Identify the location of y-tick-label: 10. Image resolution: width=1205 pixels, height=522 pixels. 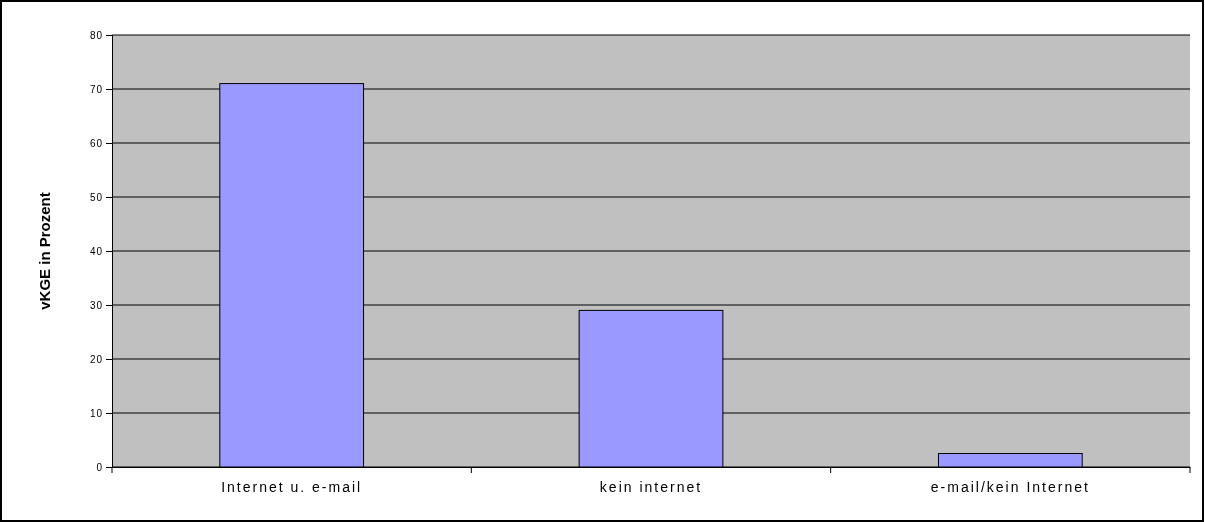
(96, 413).